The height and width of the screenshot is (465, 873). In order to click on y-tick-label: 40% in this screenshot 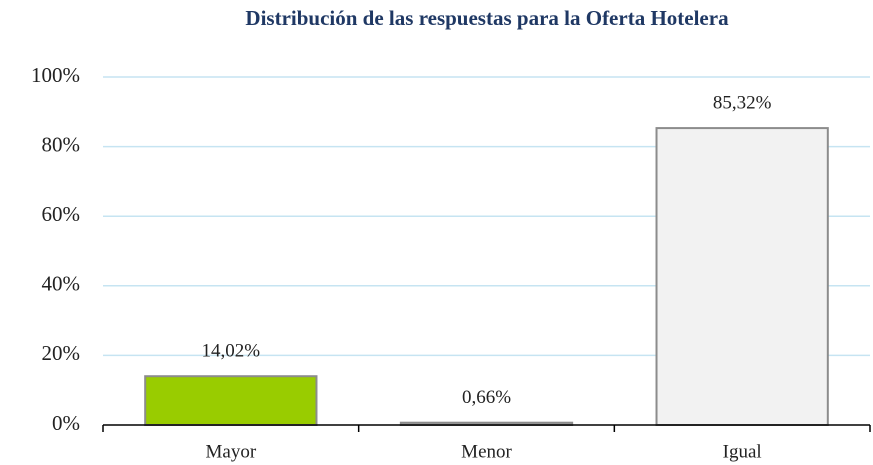, I will do `click(61, 284)`.